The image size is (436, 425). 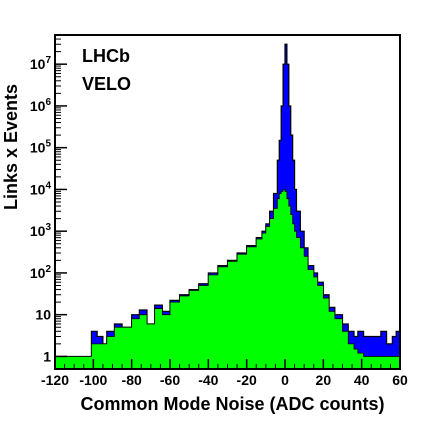 What do you see at coordinates (47, 356) in the screenshot?
I see `y-tick-label: 1` at bounding box center [47, 356].